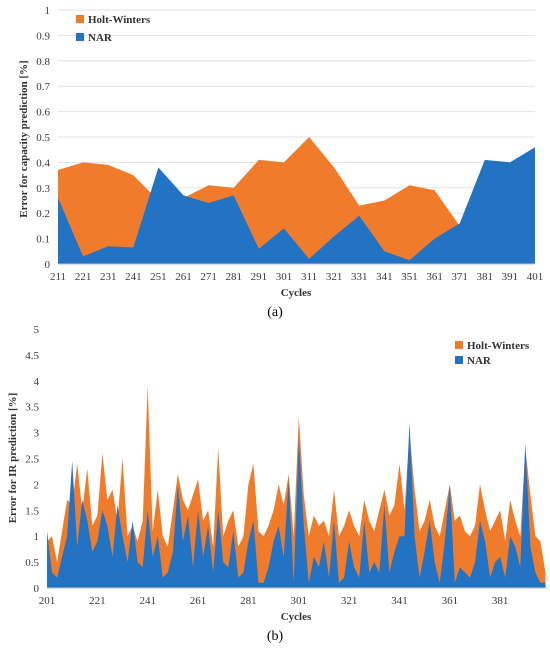  I want to click on chart-a-legend-swatch-holt, so click(80, 19).